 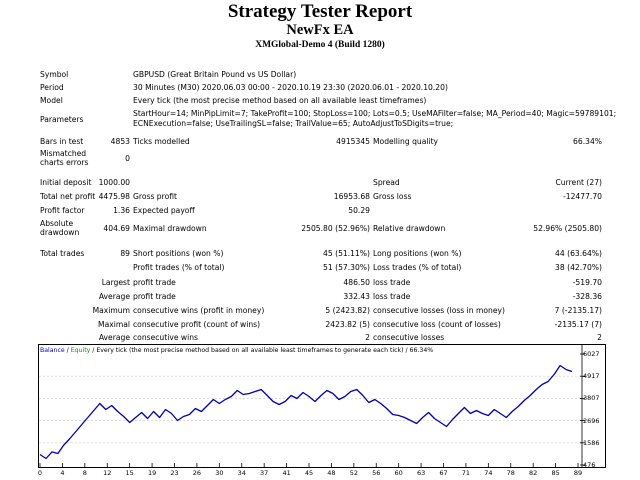 I want to click on relative-drawdown-label: Relative drawdown, so click(x=409, y=228).